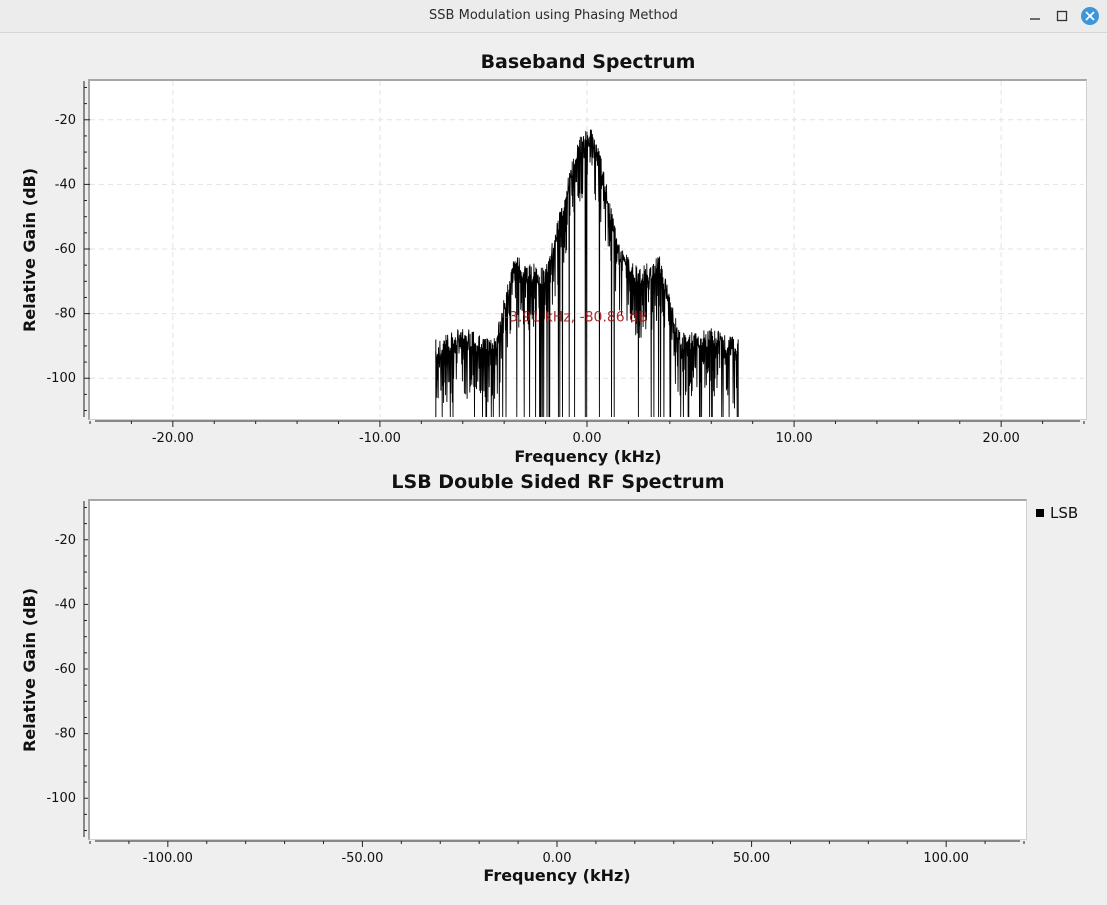 The image size is (1107, 905). I want to click on plot1-ytick-label: -20, so click(65, 120).